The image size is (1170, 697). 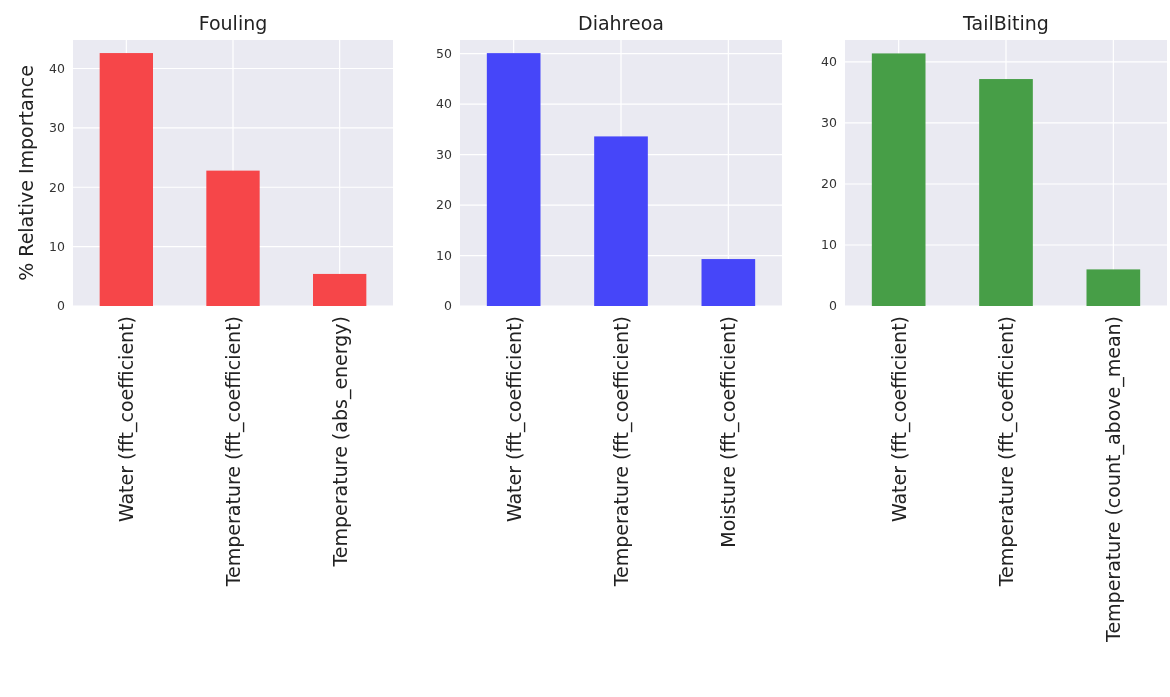 What do you see at coordinates (444, 53) in the screenshot?
I see `y-tick-label: 50` at bounding box center [444, 53].